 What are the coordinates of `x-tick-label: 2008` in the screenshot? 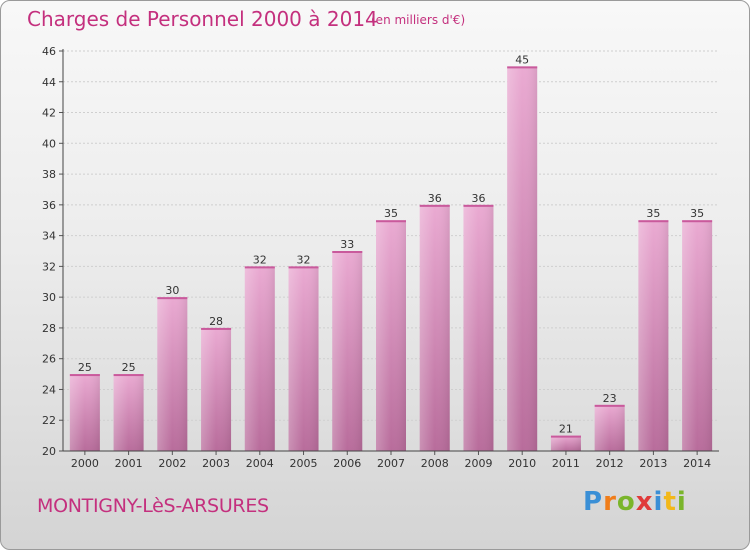 It's located at (435, 463).